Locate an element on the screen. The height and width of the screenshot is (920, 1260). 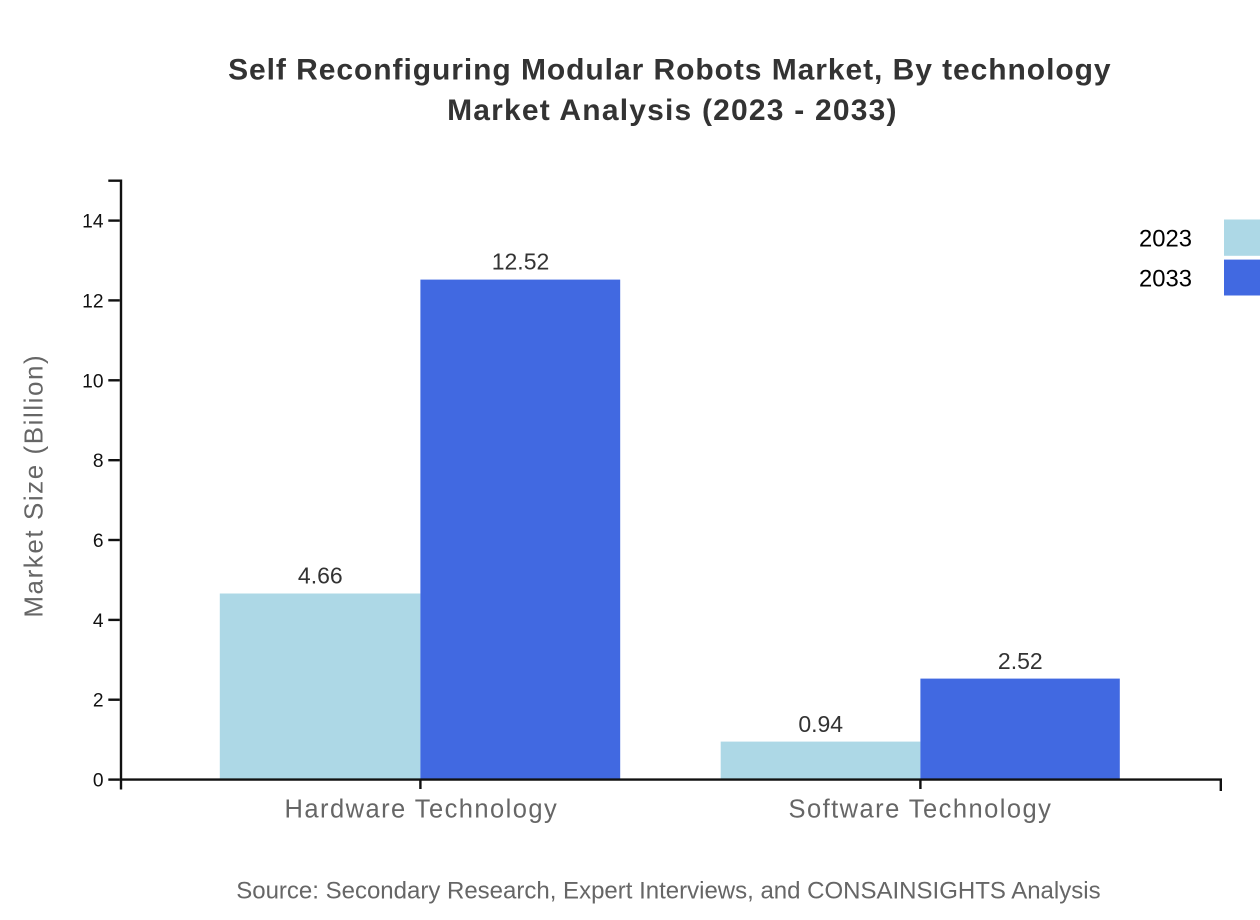
svg-text: Hardware Technology is located at coordinates (422, 809).